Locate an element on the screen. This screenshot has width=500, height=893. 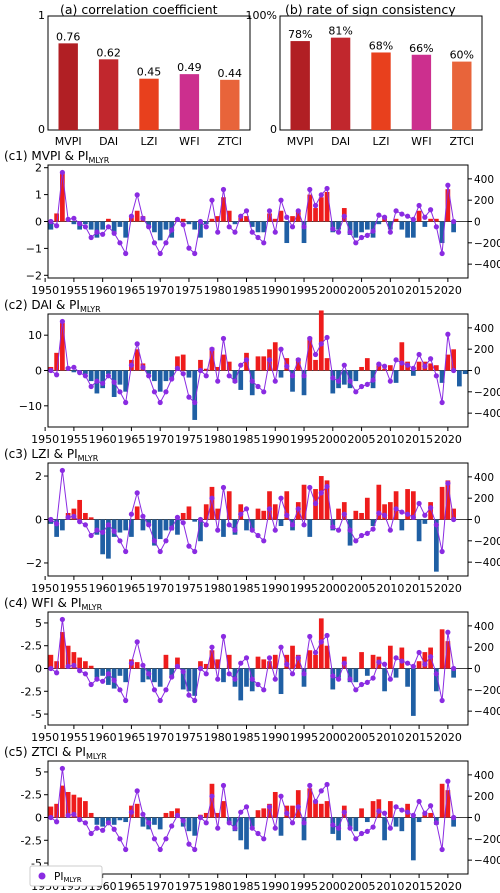
panel-b-category-label: ZTCI is located at coordinates (462, 141).